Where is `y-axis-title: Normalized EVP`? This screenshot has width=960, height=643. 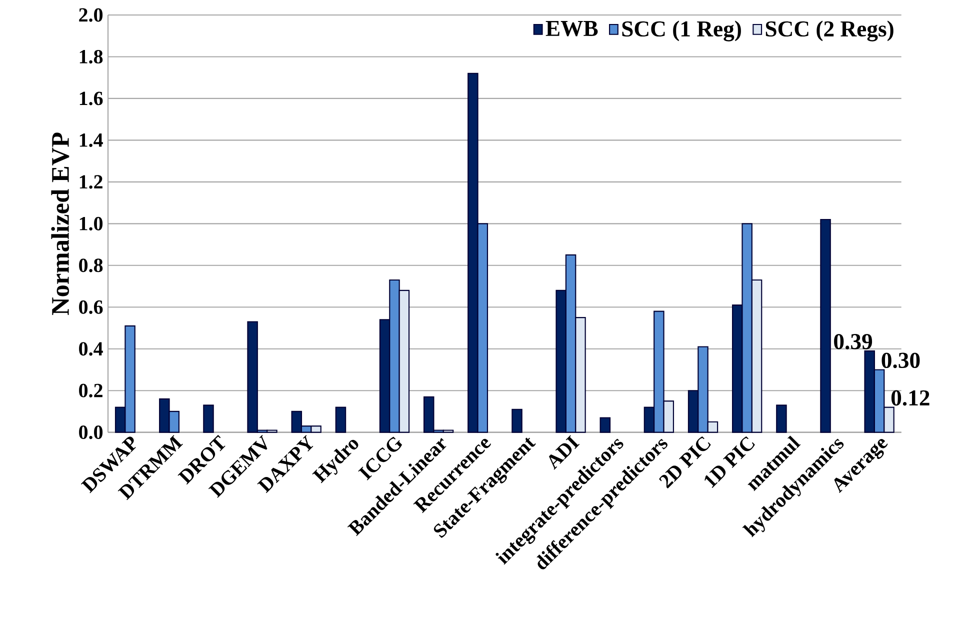 y-axis-title: Normalized EVP is located at coordinates (60, 223).